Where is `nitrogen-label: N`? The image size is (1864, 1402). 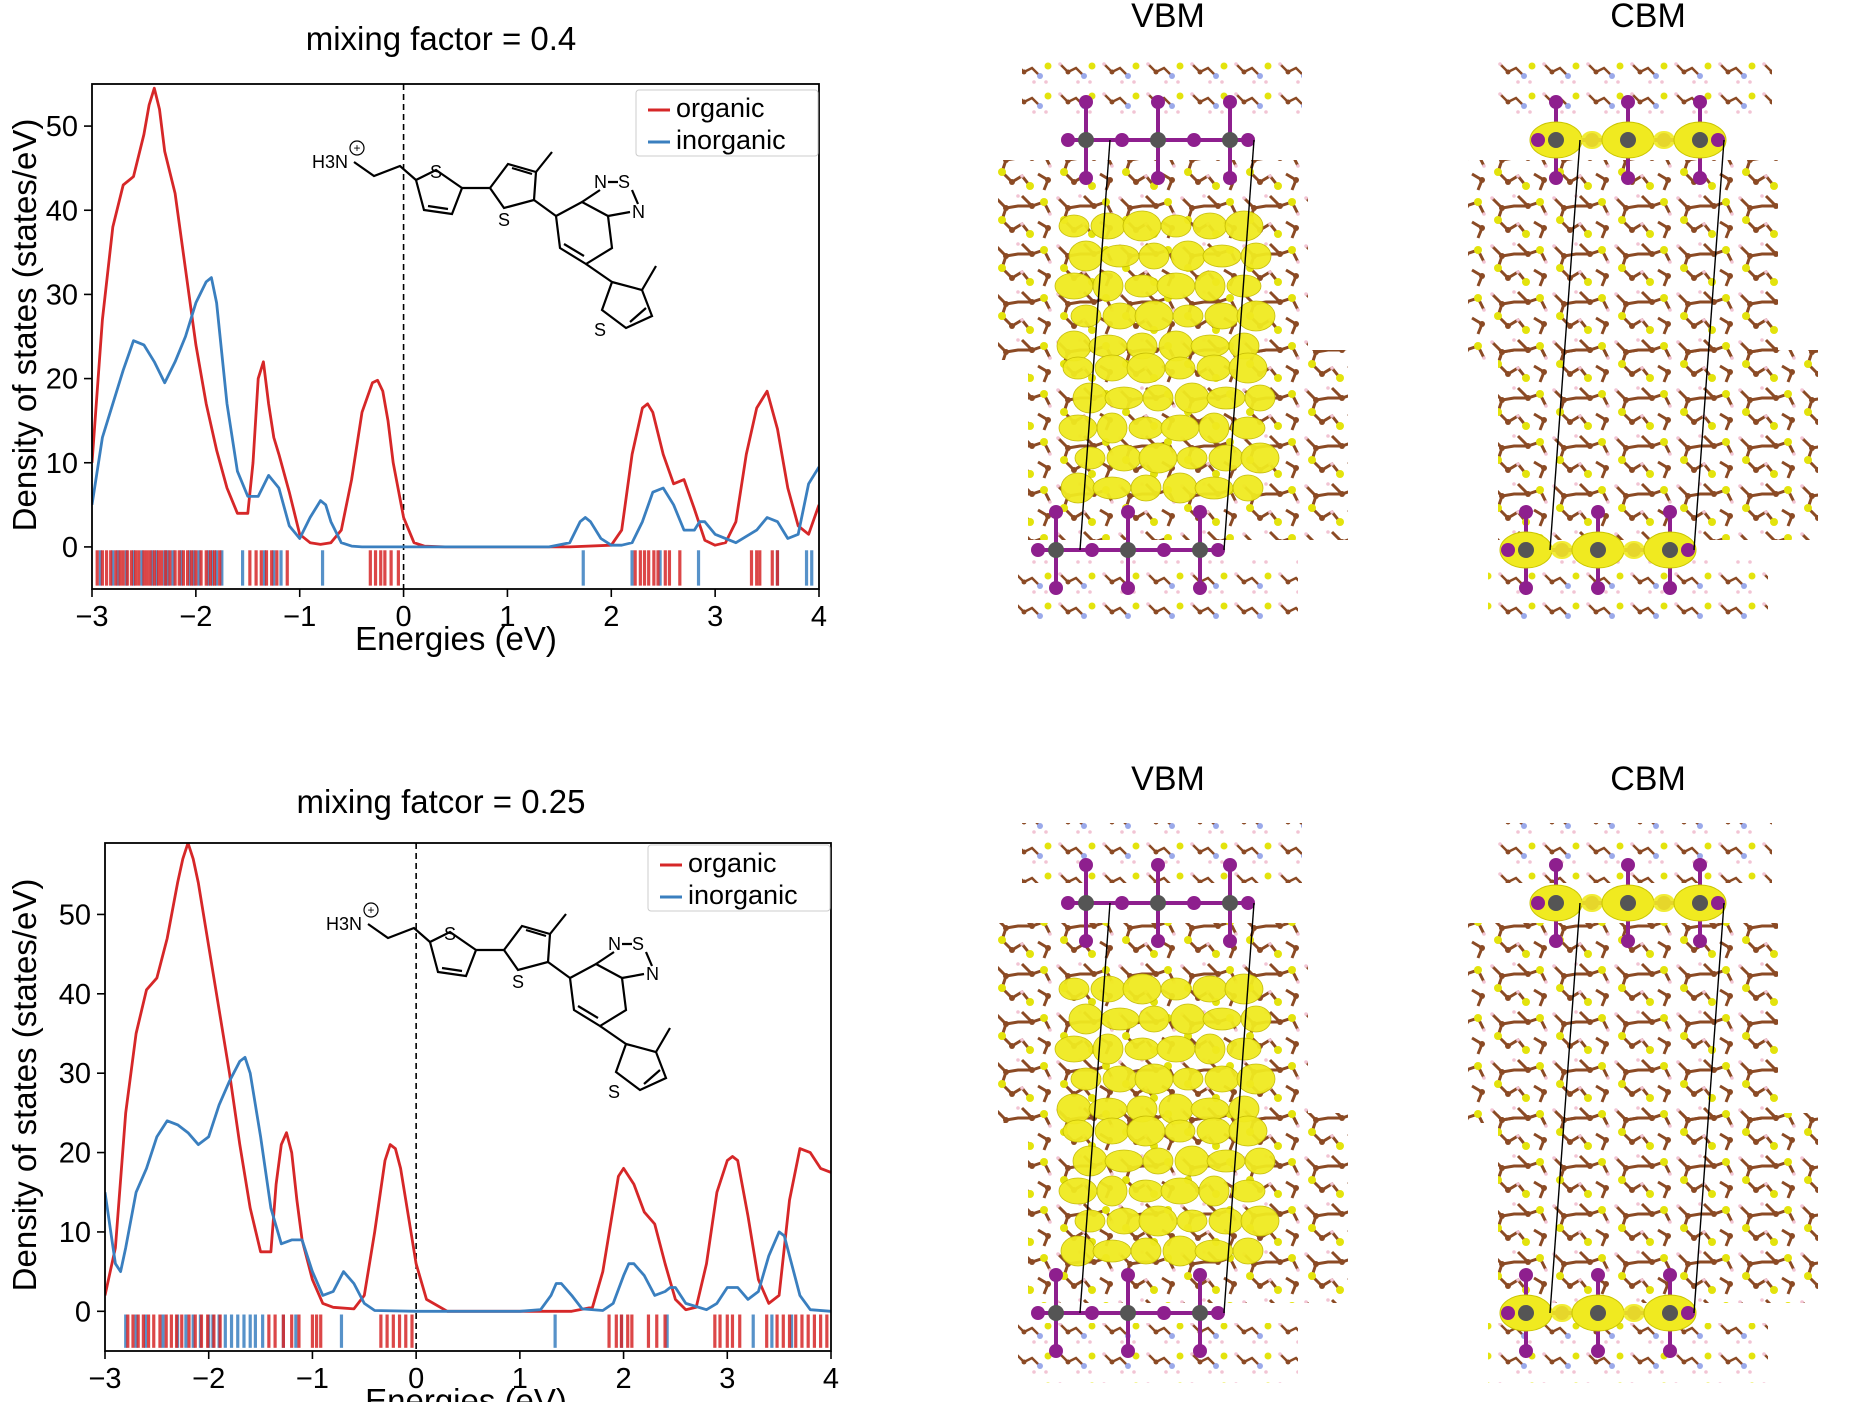
nitrogen-label: N is located at coordinates (600, 182).